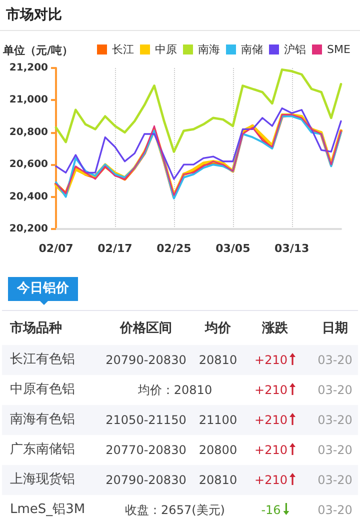 Image resolution: width=360 pixels, height=527 pixels. What do you see at coordinates (146, 329) in the screenshot?
I see `category-label: 价格区间` at bounding box center [146, 329].